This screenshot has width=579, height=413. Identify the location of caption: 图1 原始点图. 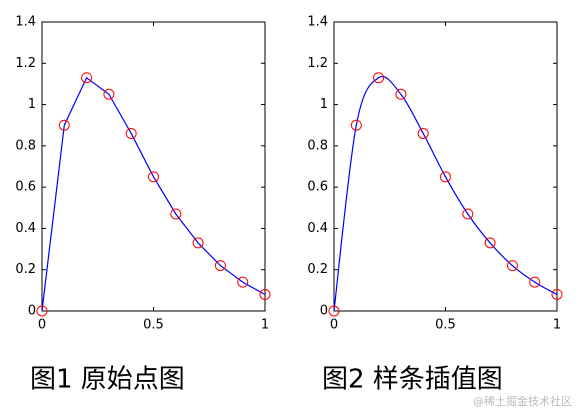
(107, 380).